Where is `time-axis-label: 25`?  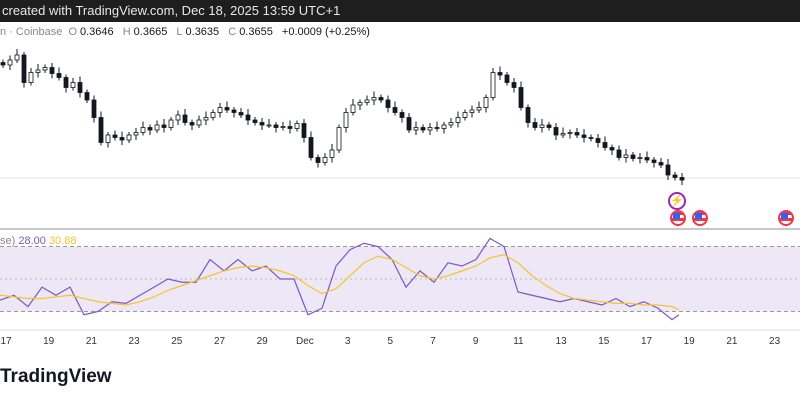
time-axis-label: 25 is located at coordinates (177, 341).